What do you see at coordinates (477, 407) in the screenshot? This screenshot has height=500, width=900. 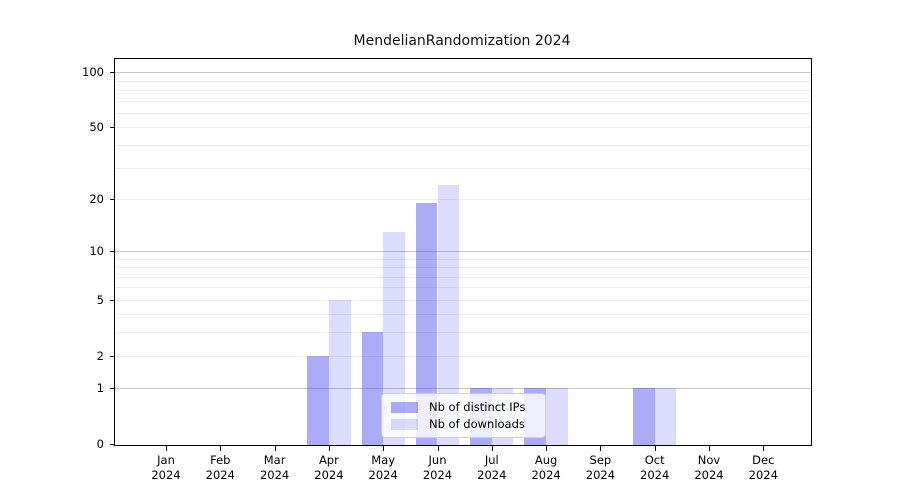 I see `legend-label-distinct-ips: Nb of distinct IPs` at bounding box center [477, 407].